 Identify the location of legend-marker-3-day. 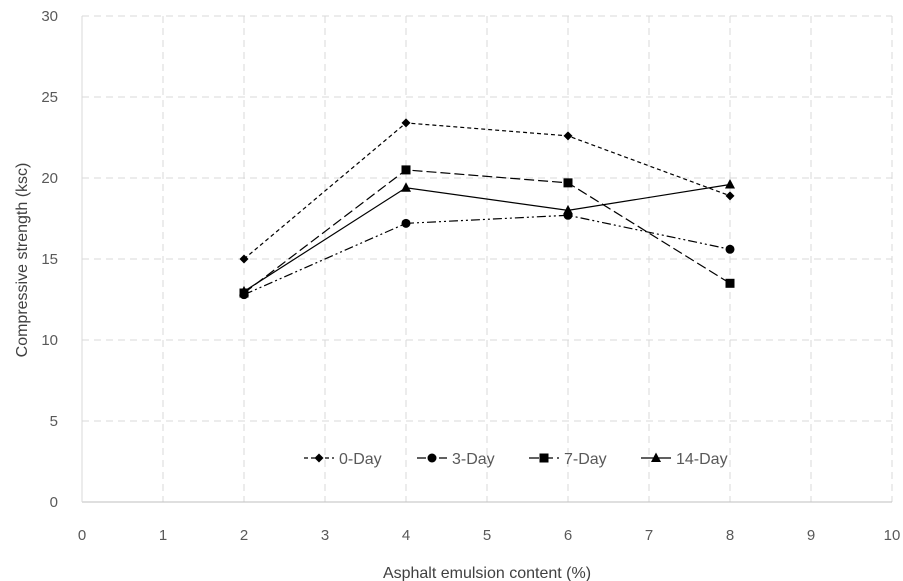
(432, 458).